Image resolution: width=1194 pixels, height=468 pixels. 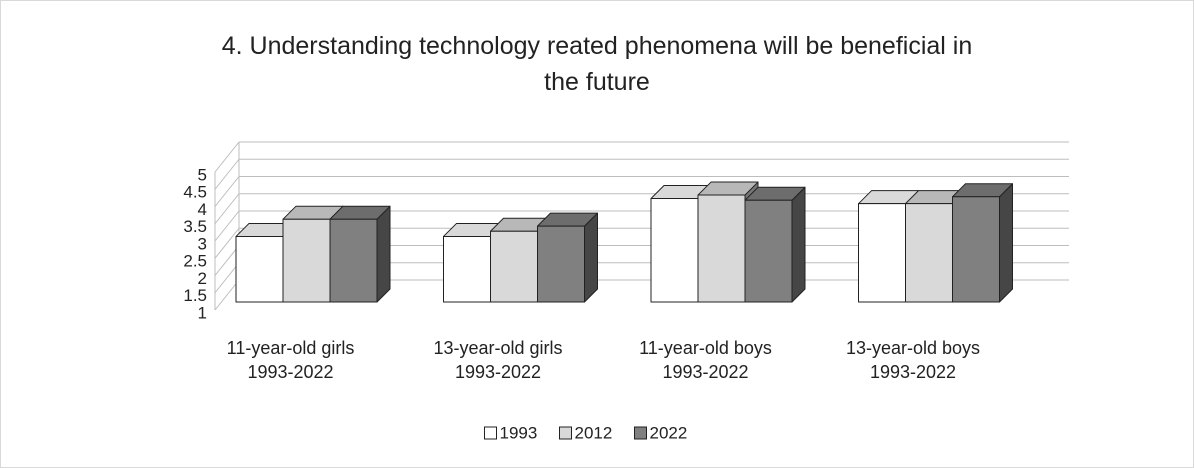 I want to click on y-tick-label: 5, so click(x=202, y=174).